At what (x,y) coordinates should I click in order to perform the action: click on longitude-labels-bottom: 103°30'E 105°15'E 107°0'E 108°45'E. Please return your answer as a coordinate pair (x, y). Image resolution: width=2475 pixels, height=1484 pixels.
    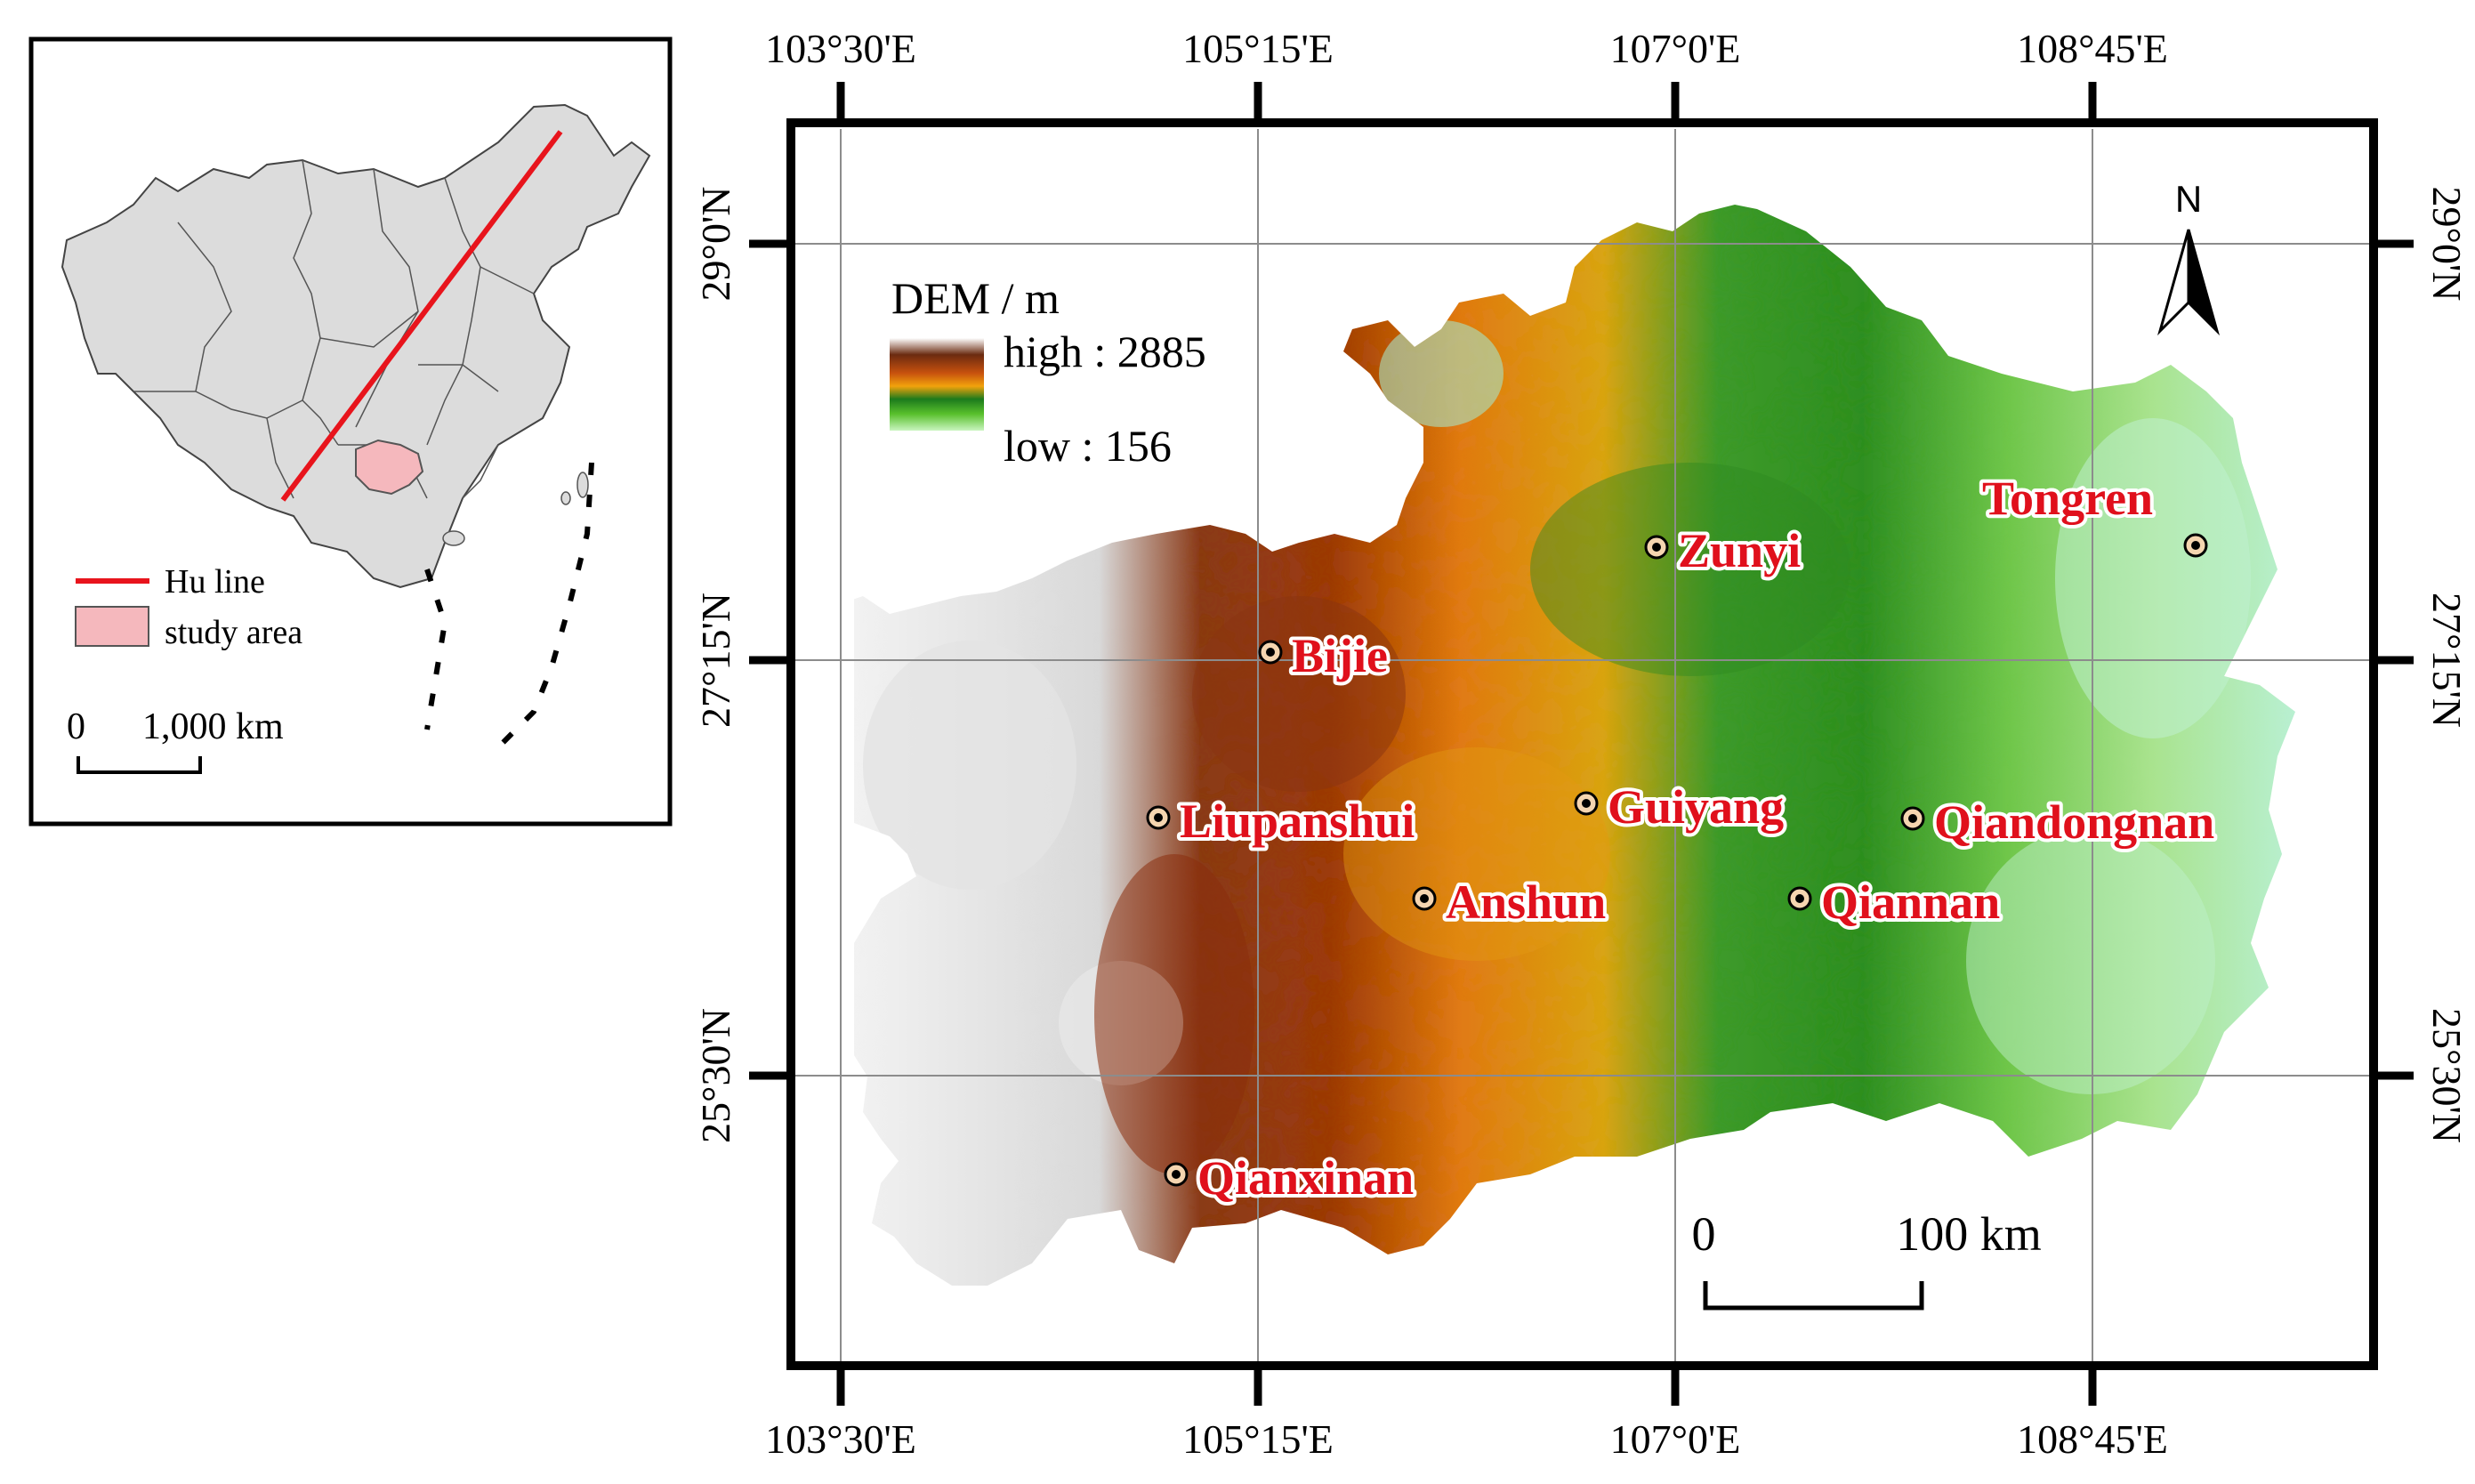
    Looking at the image, I should click on (1466, 1439).